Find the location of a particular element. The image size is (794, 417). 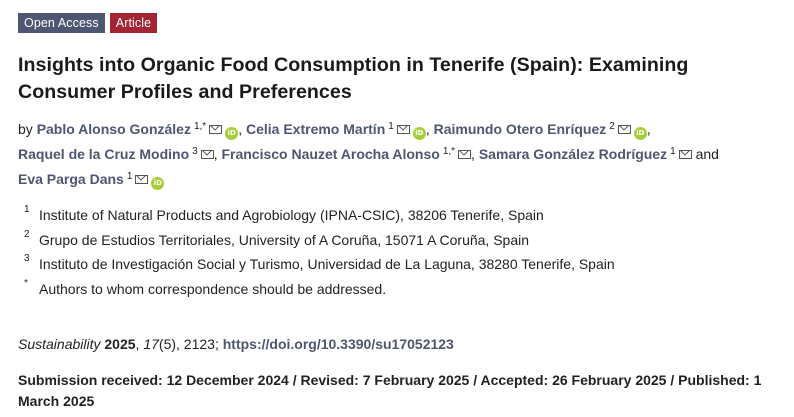

affiliation-number: * is located at coordinates (26, 283).